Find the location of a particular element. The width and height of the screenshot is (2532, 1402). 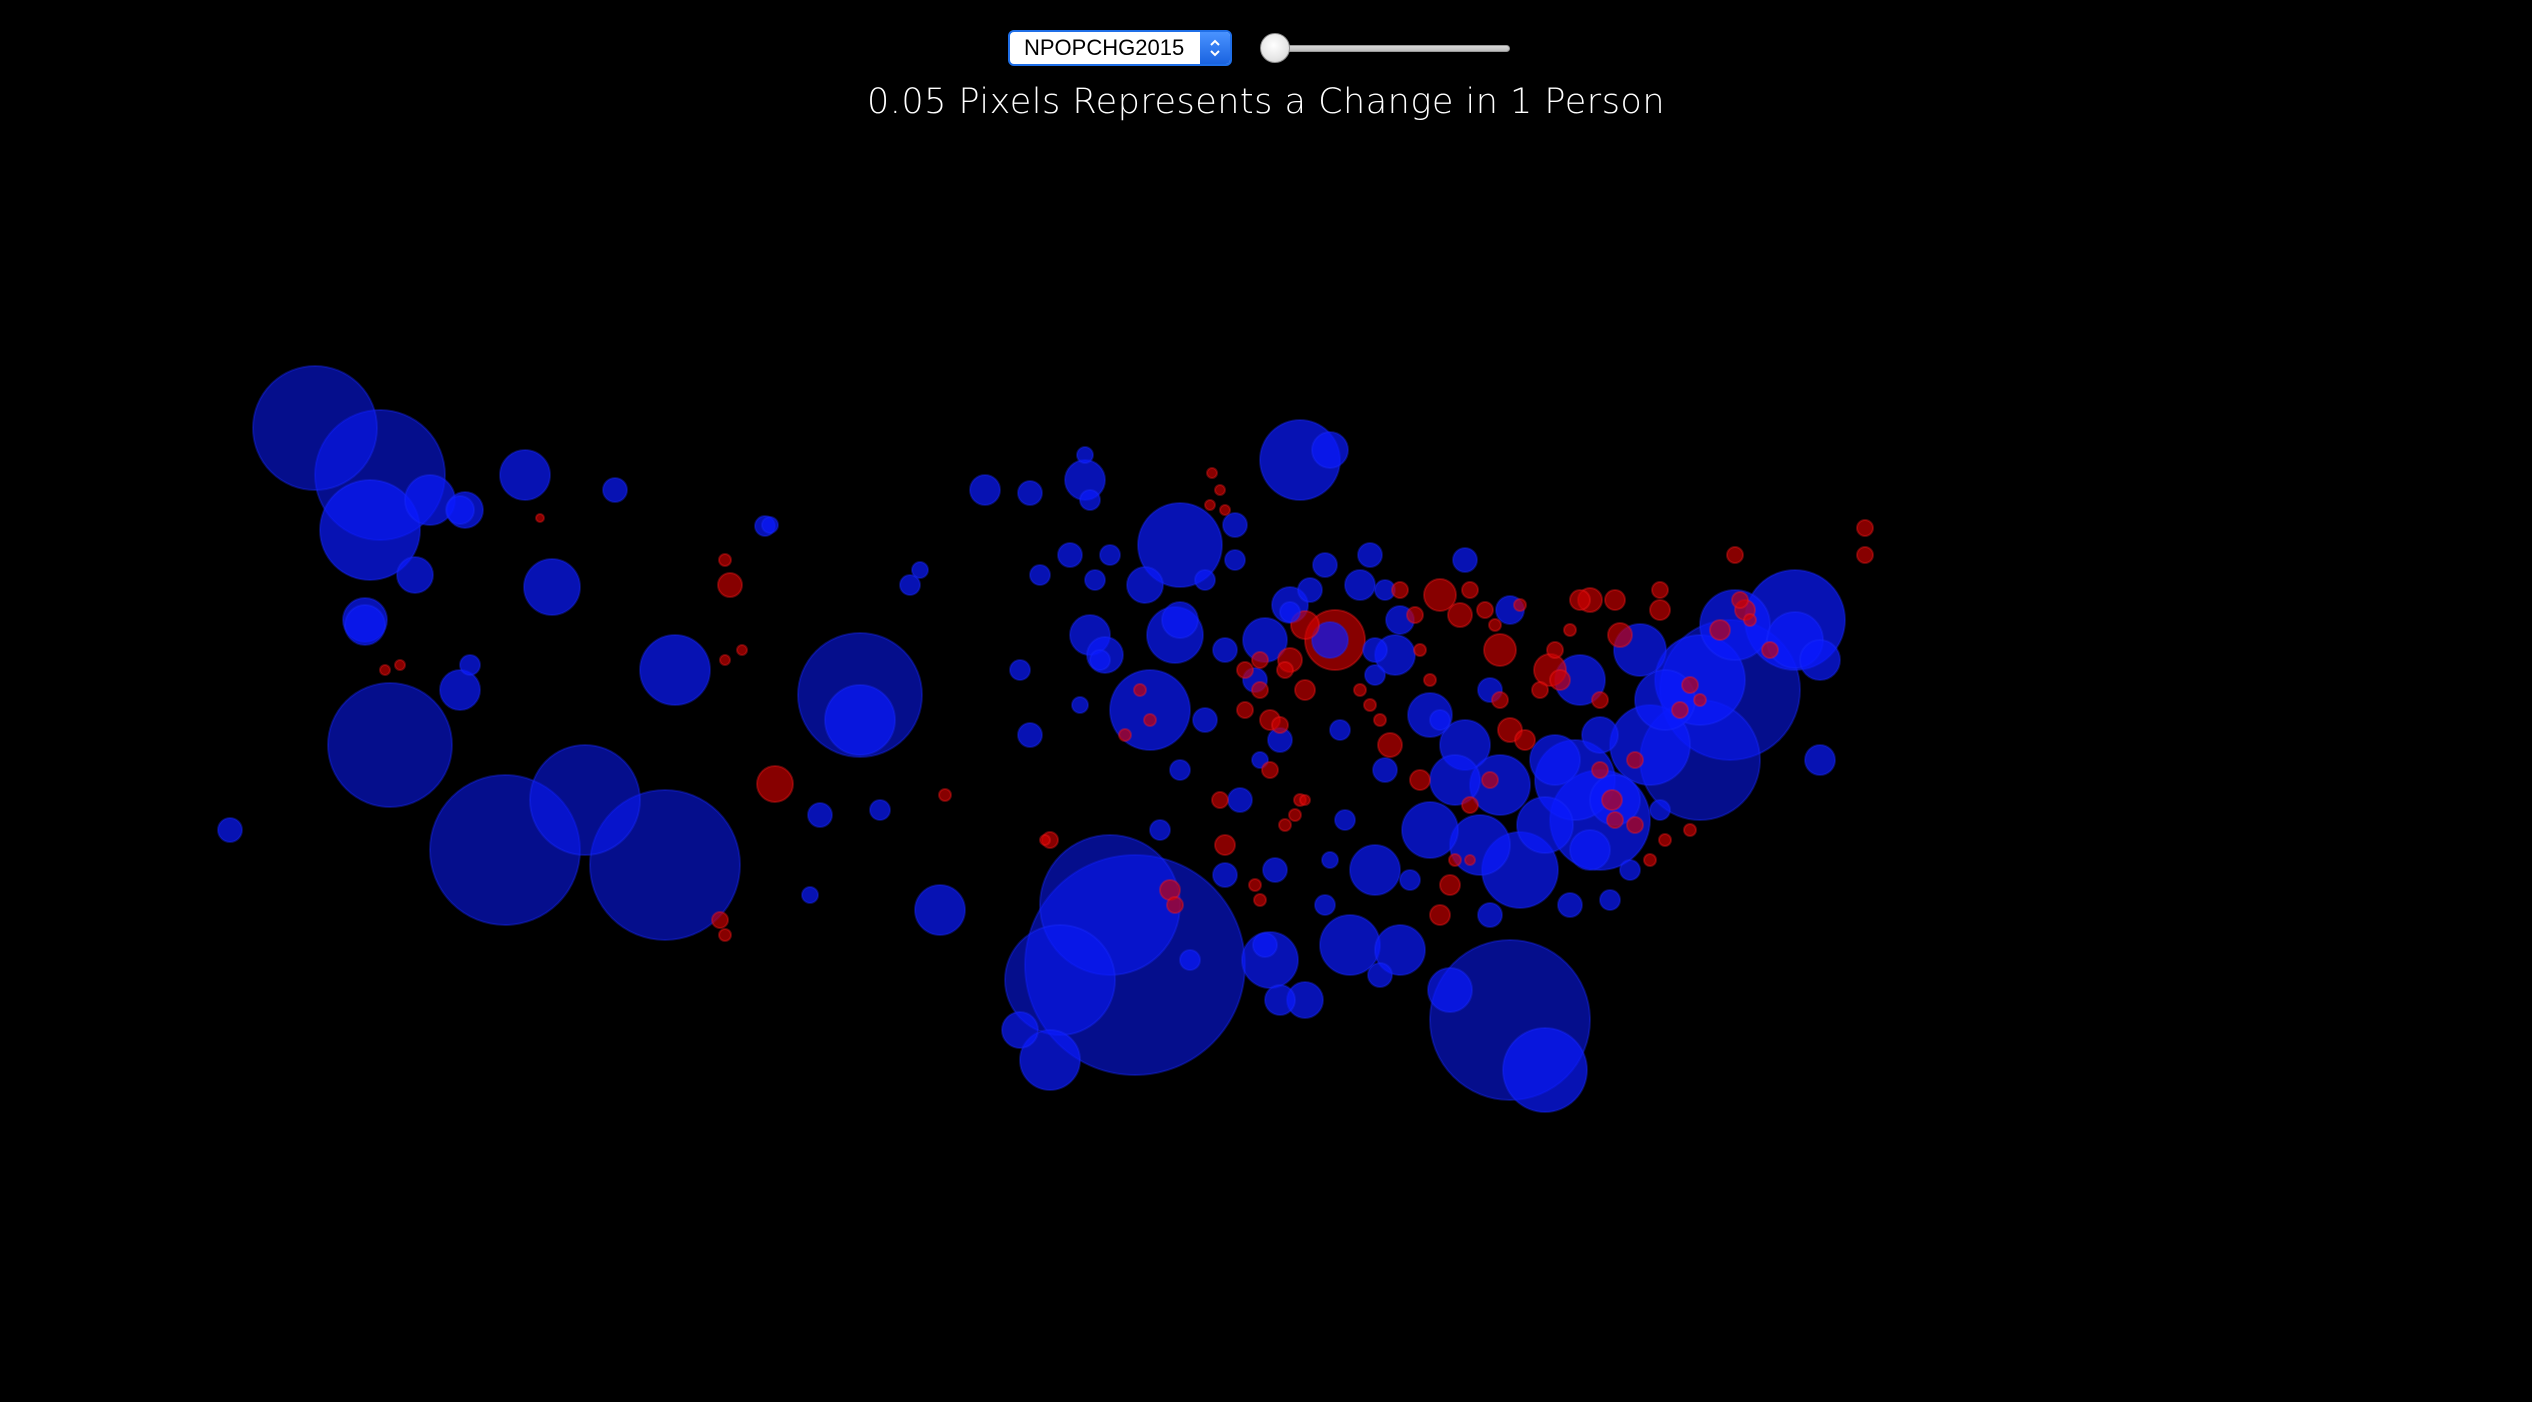

up-down-chevron-icon is located at coordinates (1215, 48).